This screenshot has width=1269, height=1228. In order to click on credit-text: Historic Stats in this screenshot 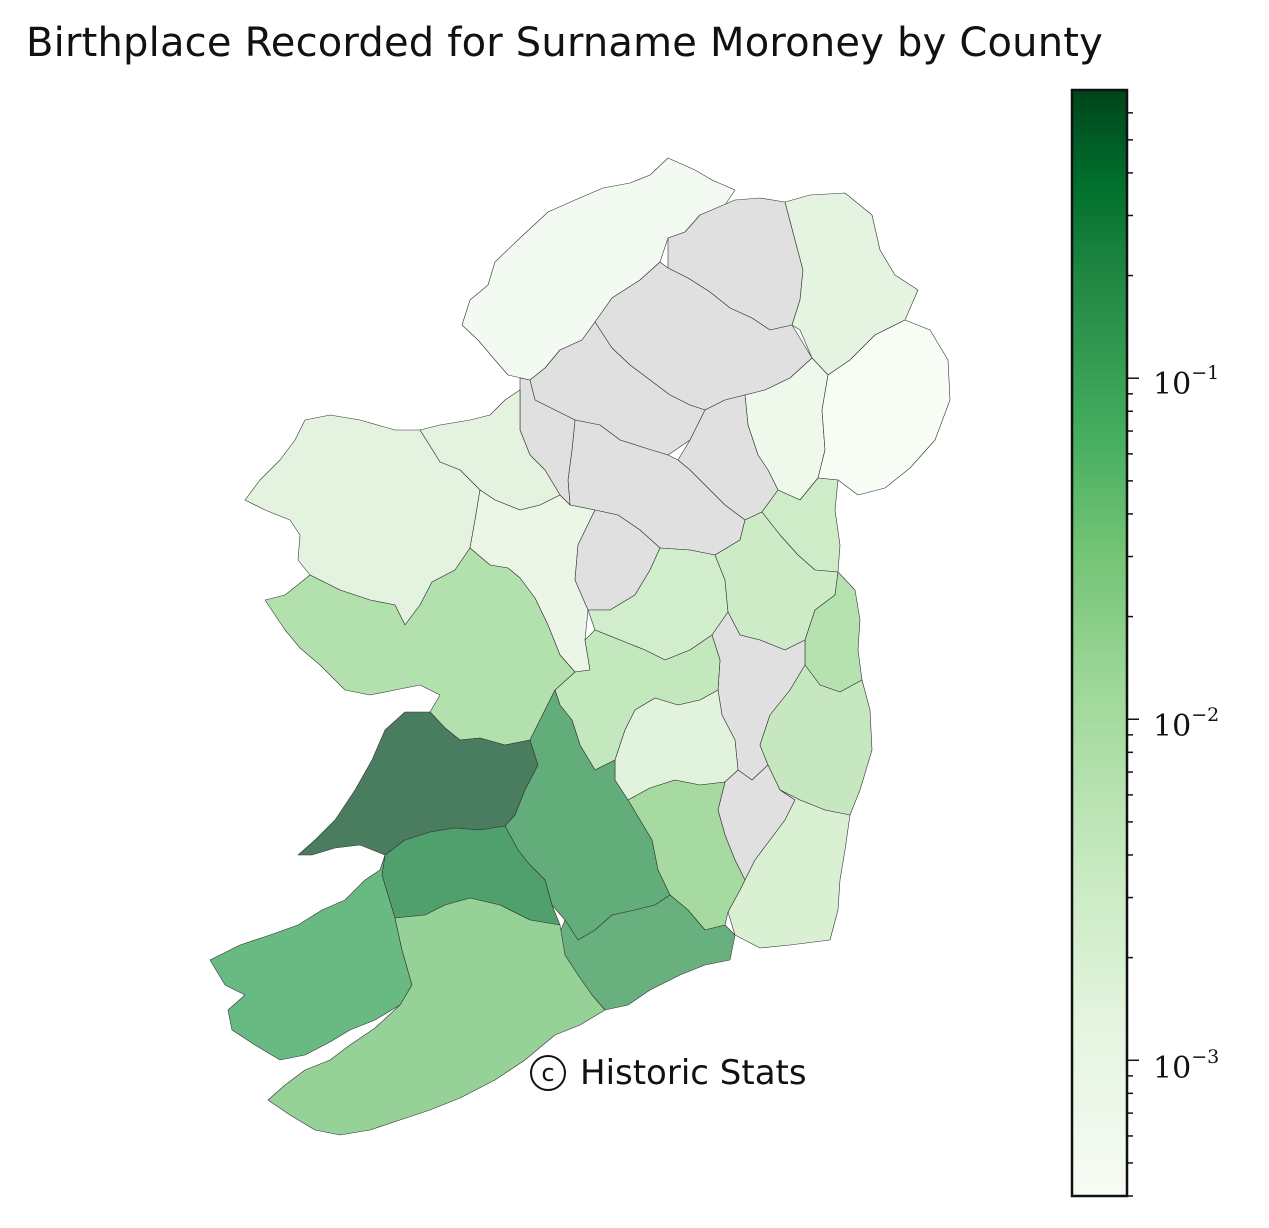, I will do `click(693, 1073)`.